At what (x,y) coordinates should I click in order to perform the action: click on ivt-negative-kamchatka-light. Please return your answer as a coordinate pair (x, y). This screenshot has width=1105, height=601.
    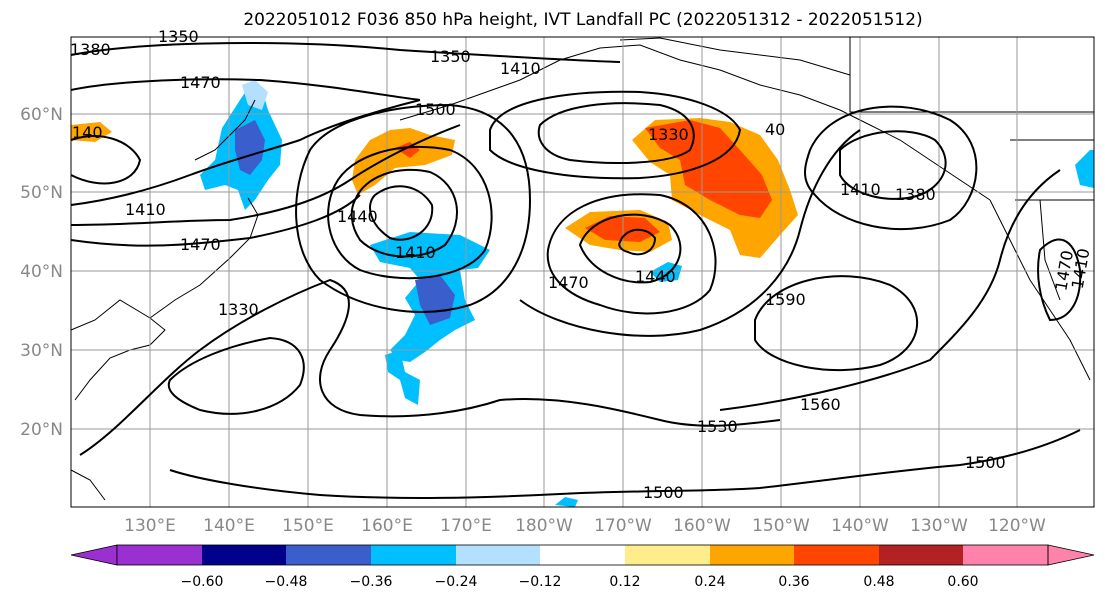
    Looking at the image, I should click on (255, 95).